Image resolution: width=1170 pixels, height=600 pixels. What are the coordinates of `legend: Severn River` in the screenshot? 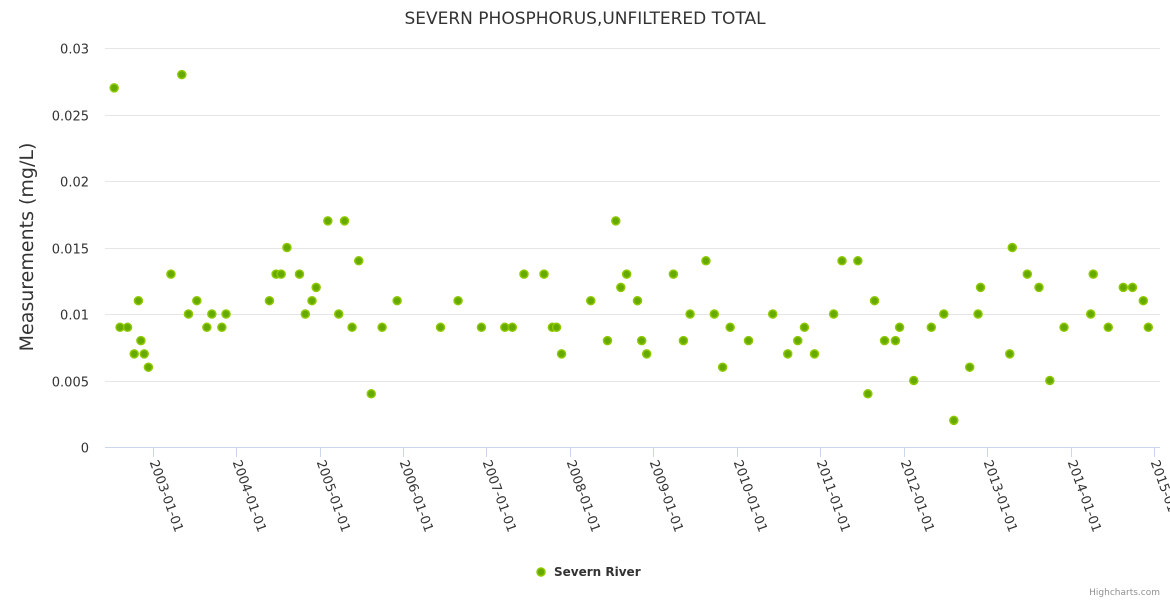 It's located at (588, 572).